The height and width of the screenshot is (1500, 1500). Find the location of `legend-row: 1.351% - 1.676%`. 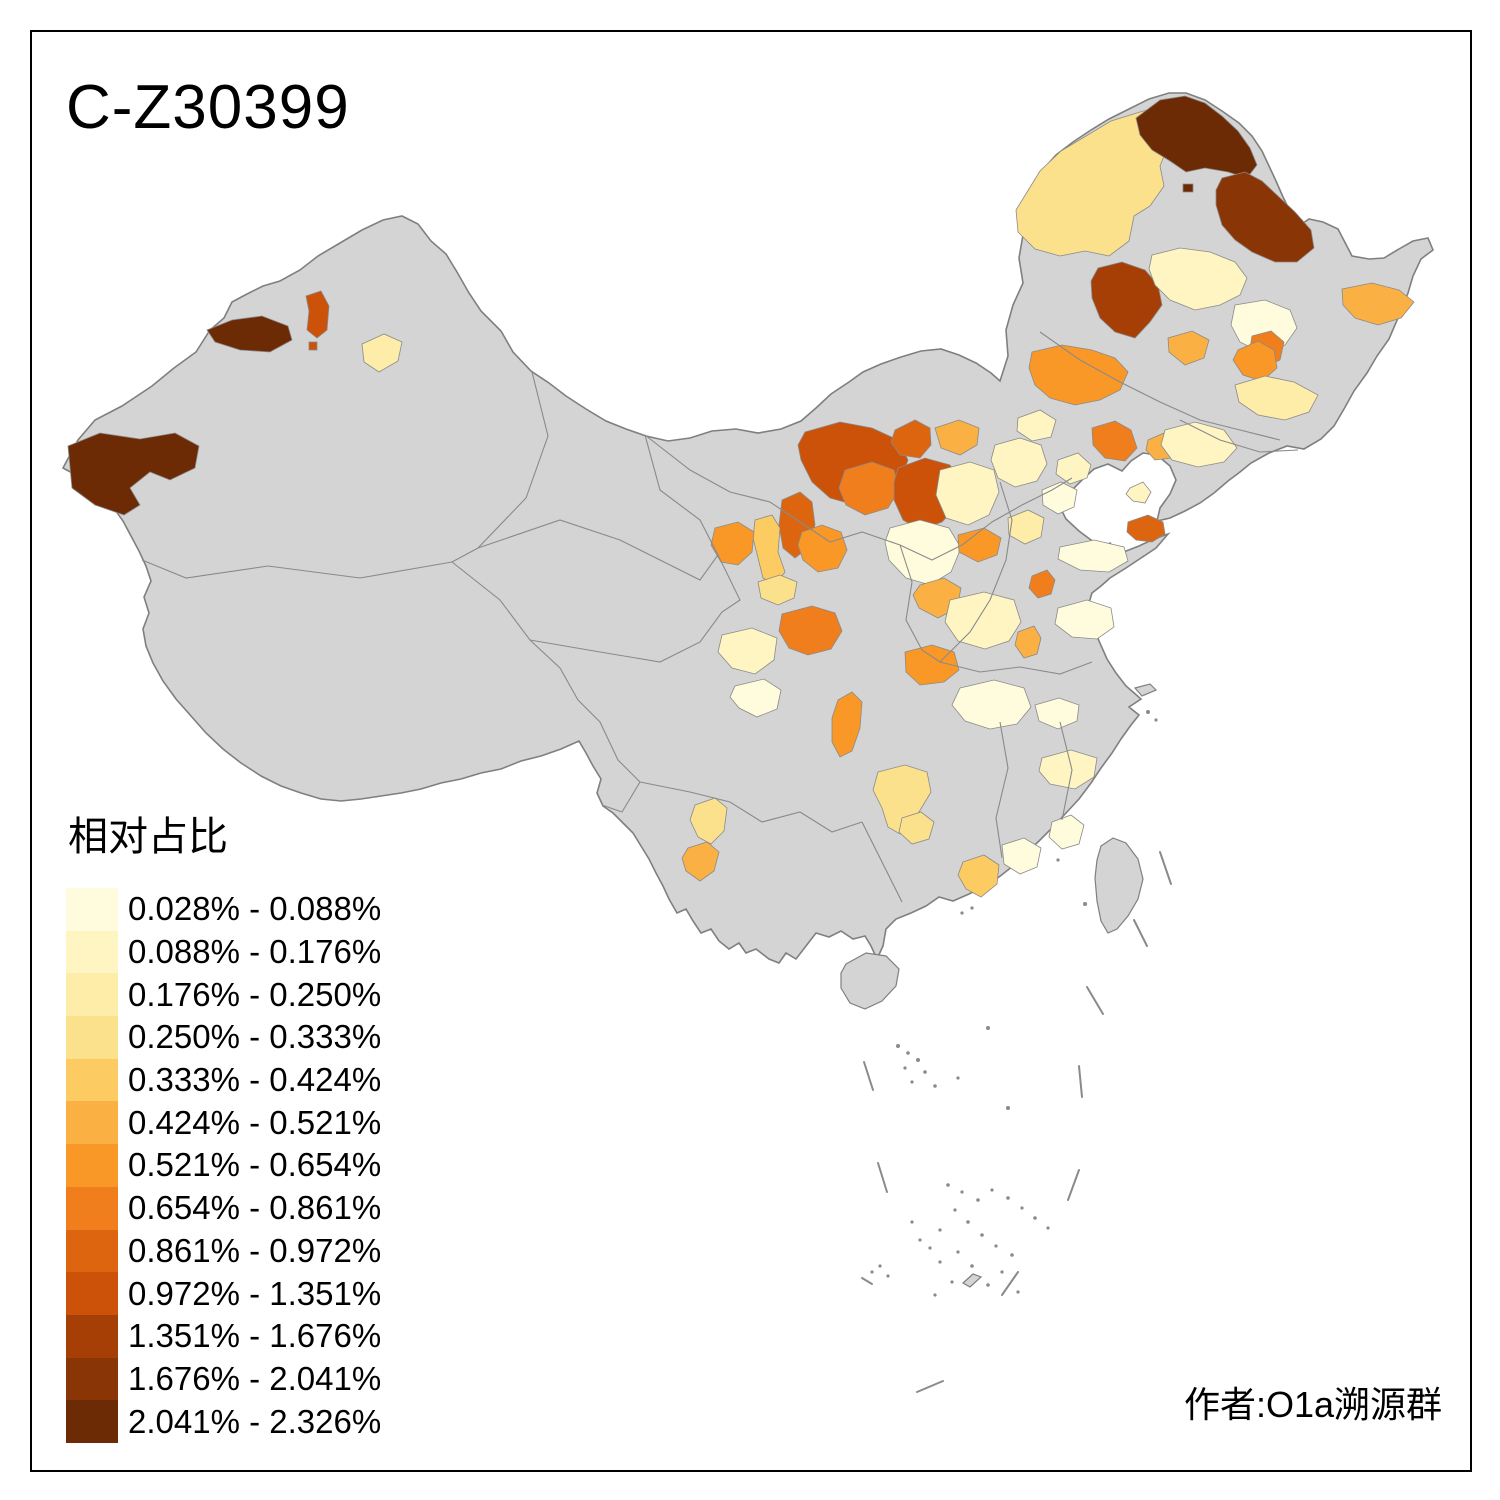

legend-row: 1.351% - 1.676% is located at coordinates (276, 1336).